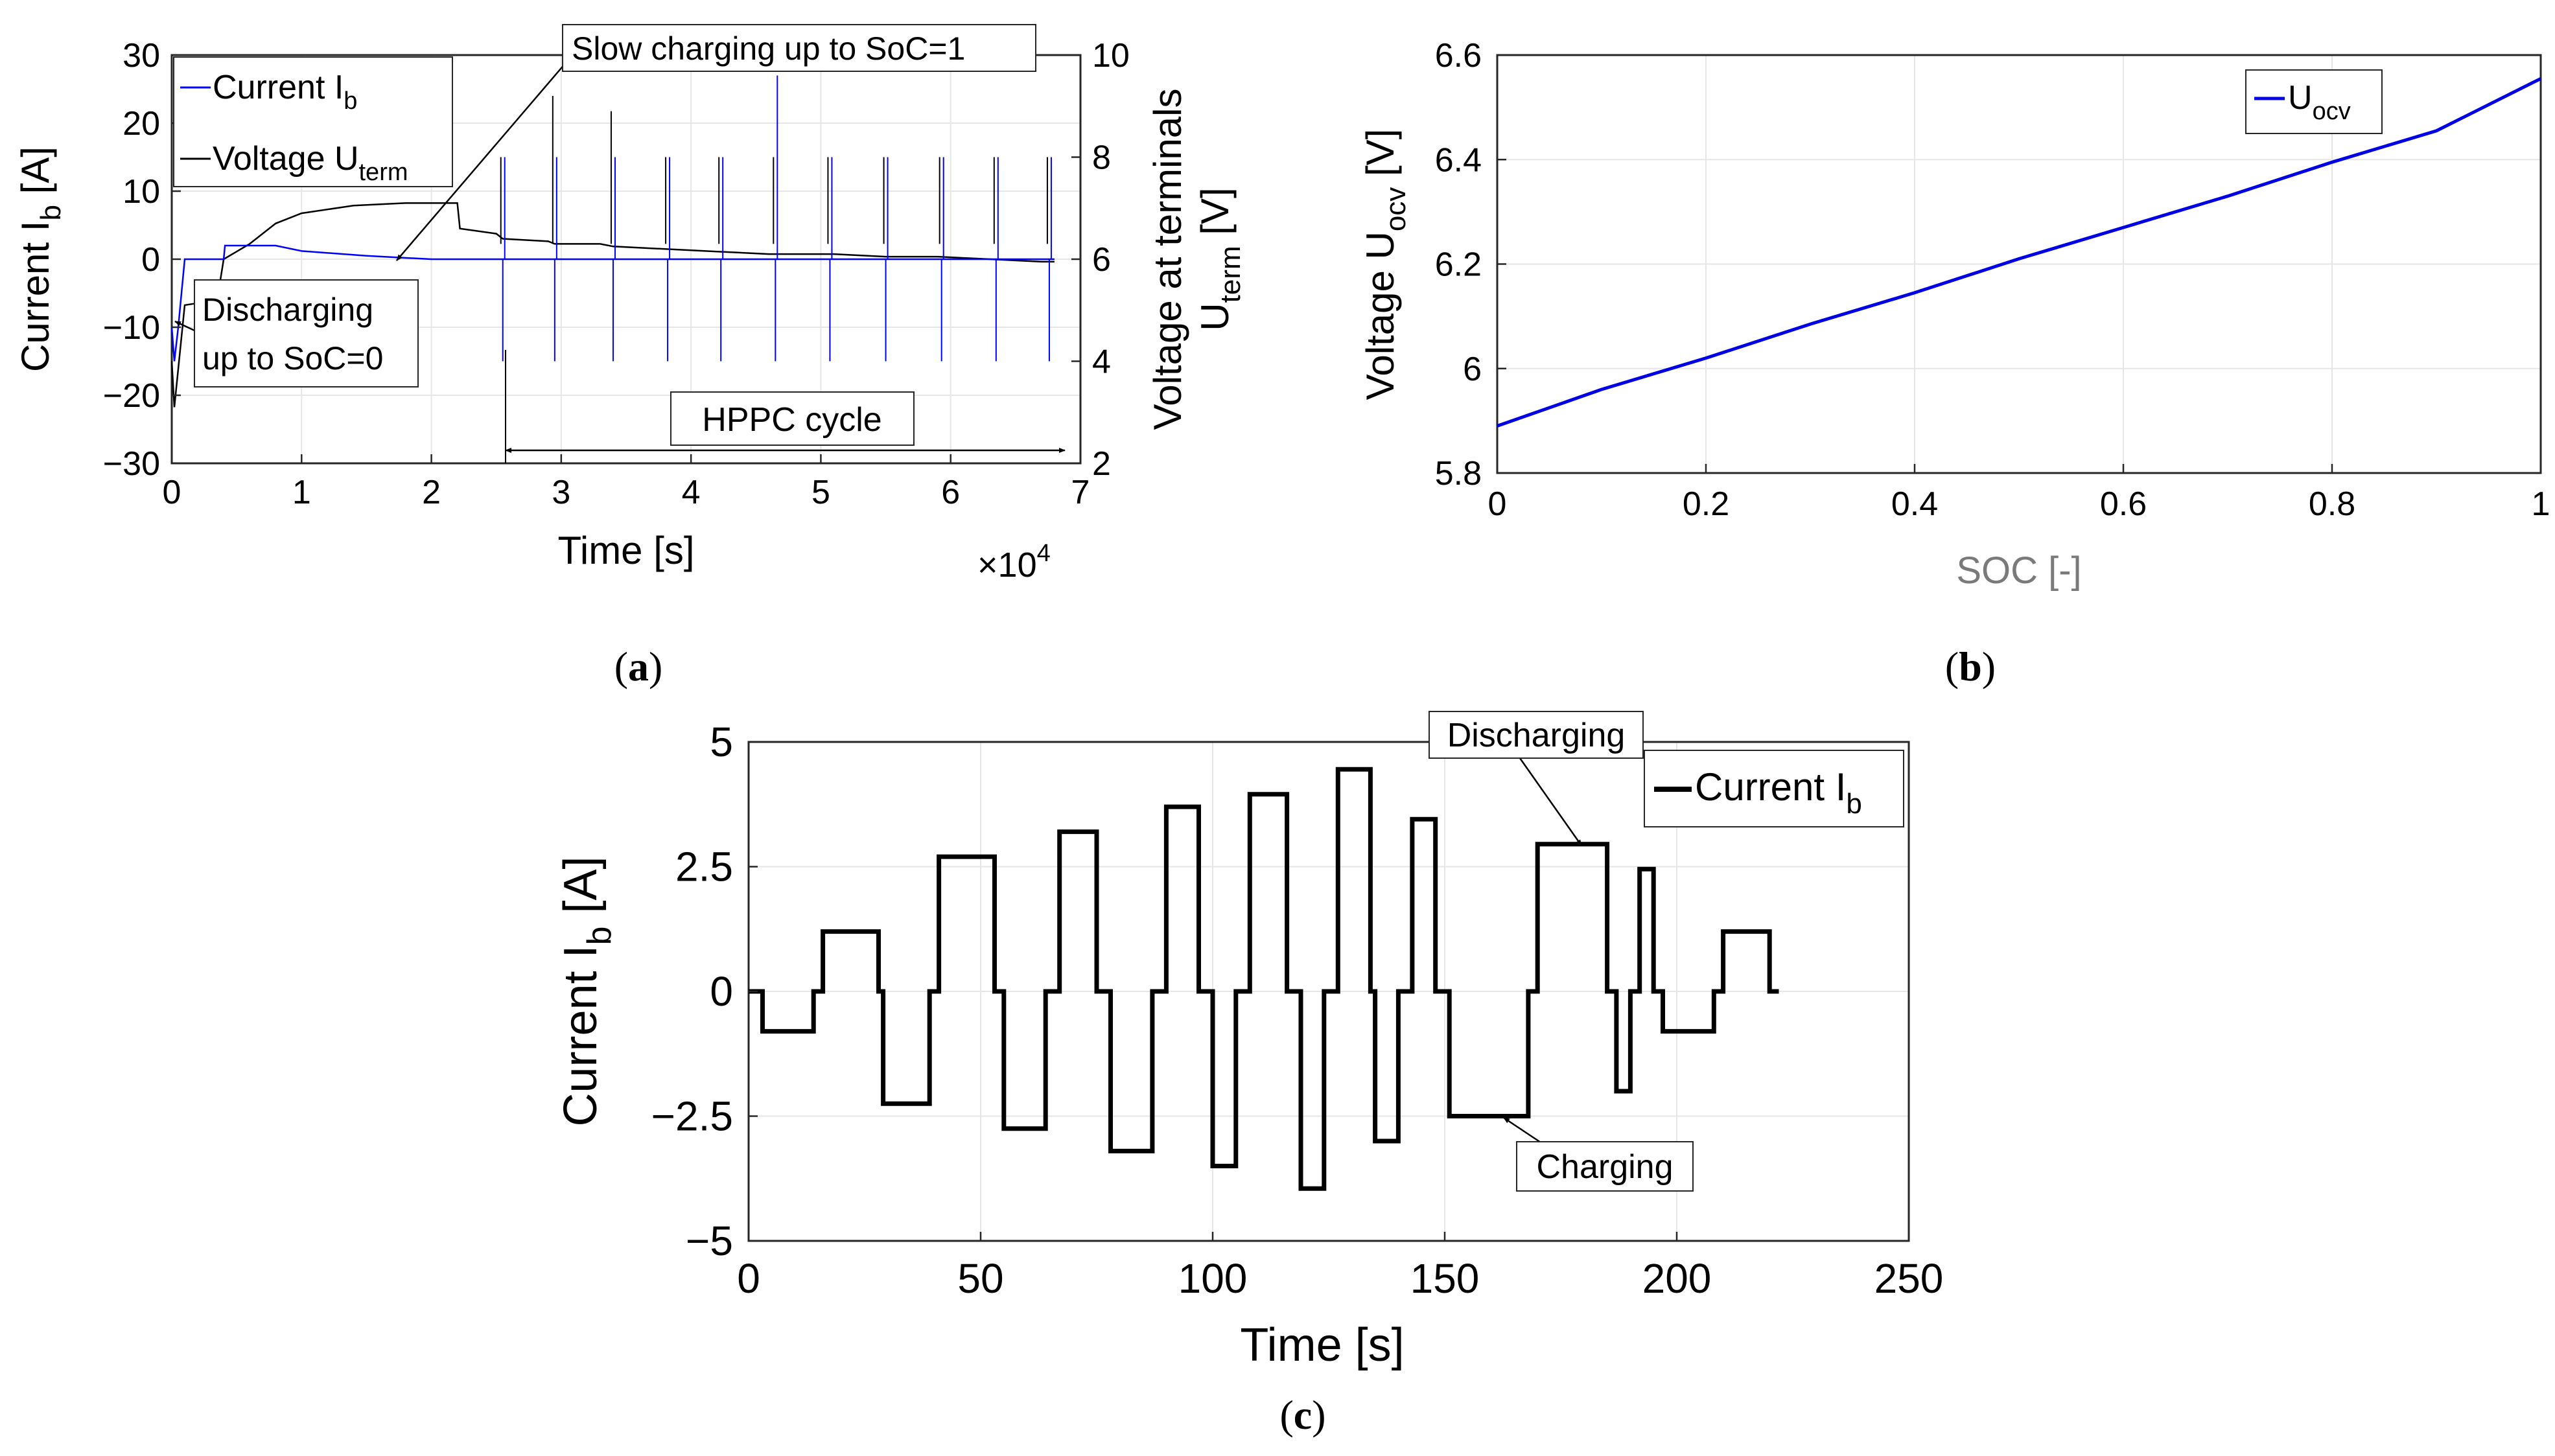 The height and width of the screenshot is (1456, 2555). What do you see at coordinates (1302, 1415) in the screenshot?
I see `panel-c-caption: (c)` at bounding box center [1302, 1415].